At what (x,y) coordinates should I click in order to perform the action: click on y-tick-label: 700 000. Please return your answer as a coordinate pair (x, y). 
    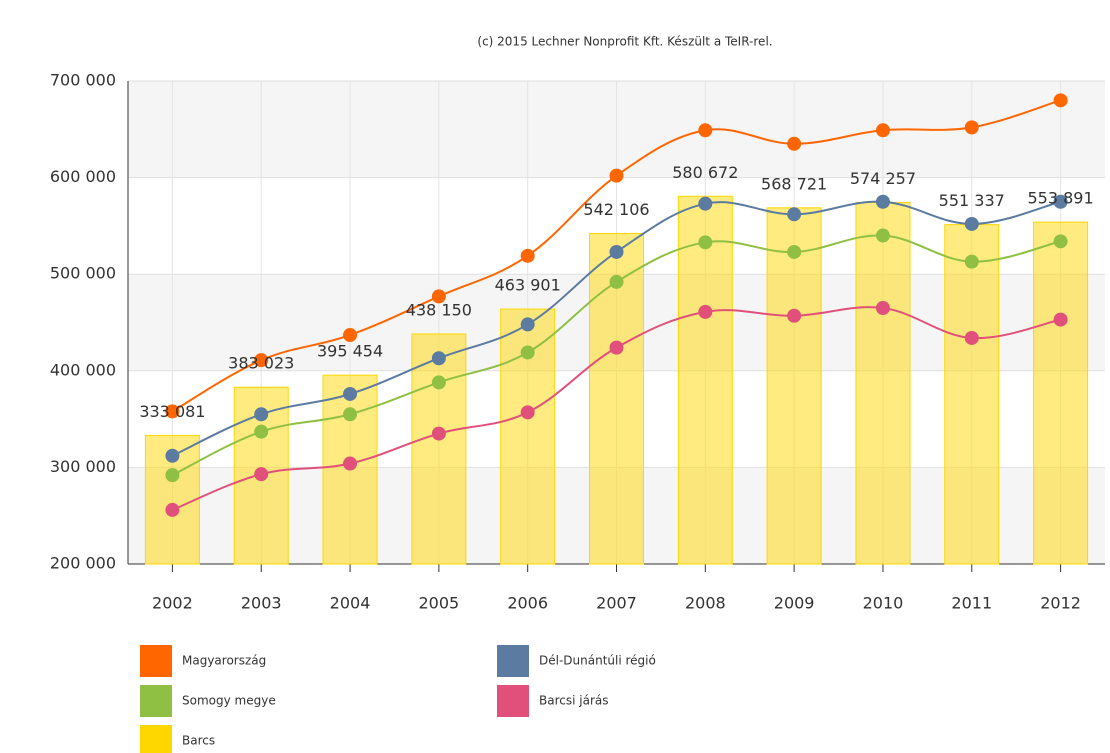
    Looking at the image, I should click on (83, 80).